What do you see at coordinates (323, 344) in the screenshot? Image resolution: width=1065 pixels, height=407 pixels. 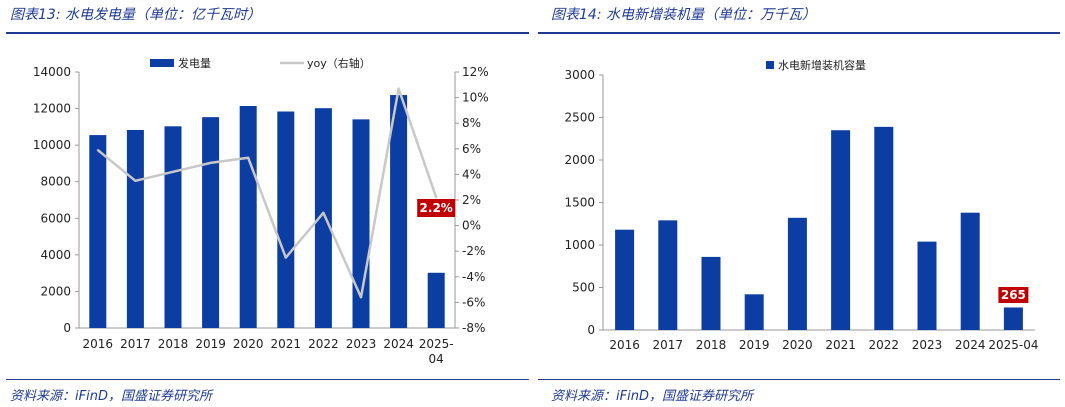 I see `x-tick-label: 2022` at bounding box center [323, 344].